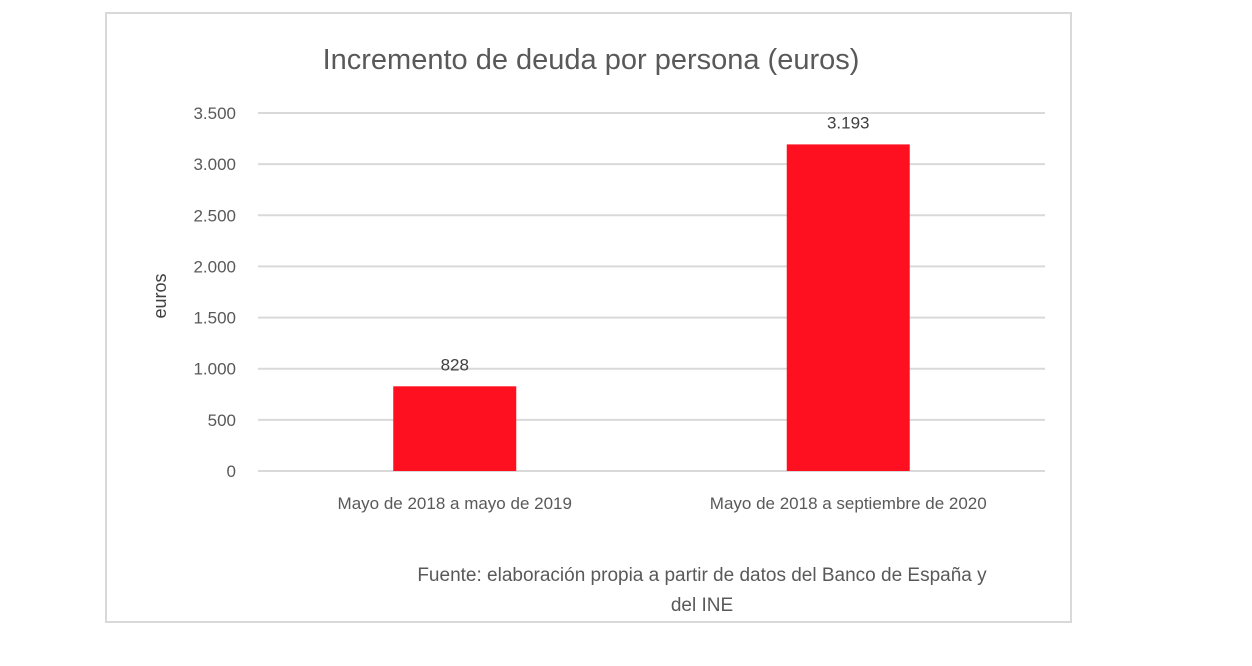 This screenshot has width=1252, height=666. Describe the element at coordinates (214, 113) in the screenshot. I see `y-tick-label: 3.500` at that location.